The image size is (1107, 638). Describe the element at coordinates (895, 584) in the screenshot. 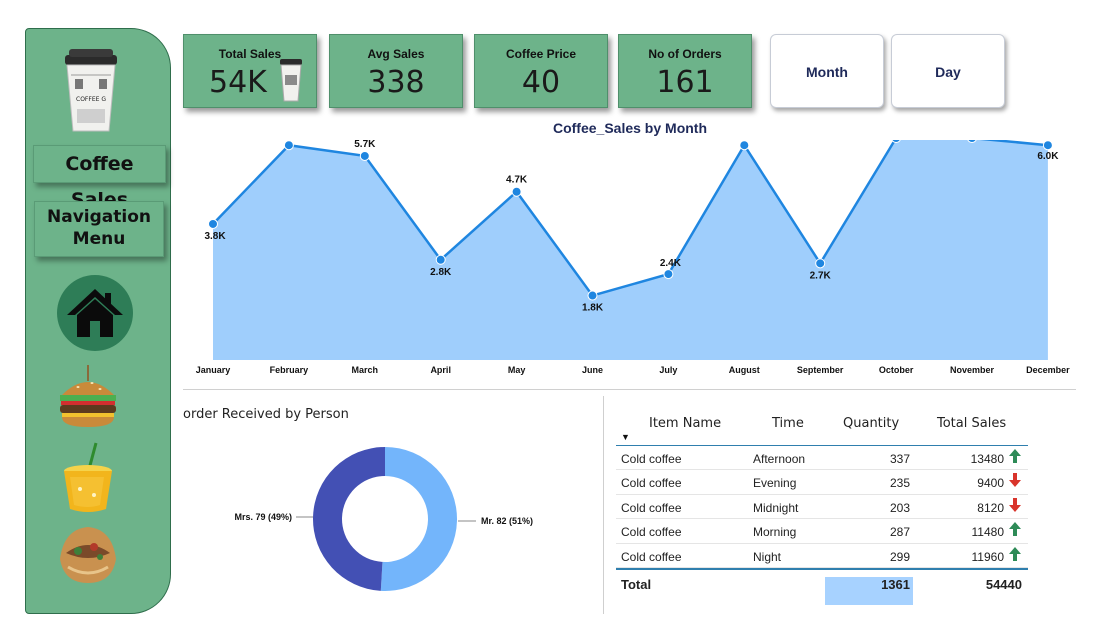

I see `total-quantity: 1361` at that location.